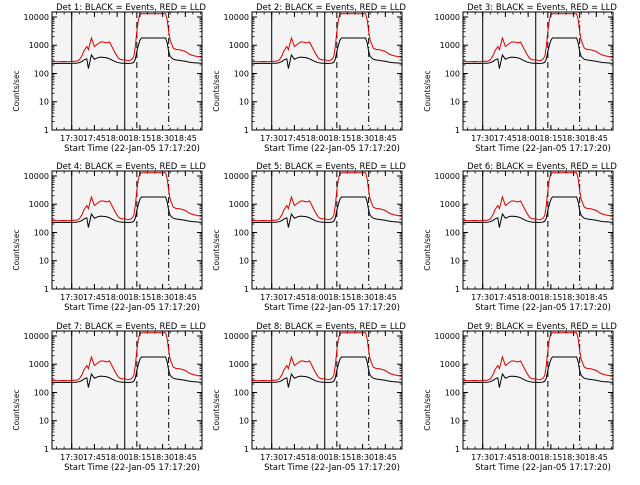  What do you see at coordinates (331, 327) in the screenshot?
I see `panel-title: Det 8: BLACK = Events, RED = LLD` at bounding box center [331, 327].